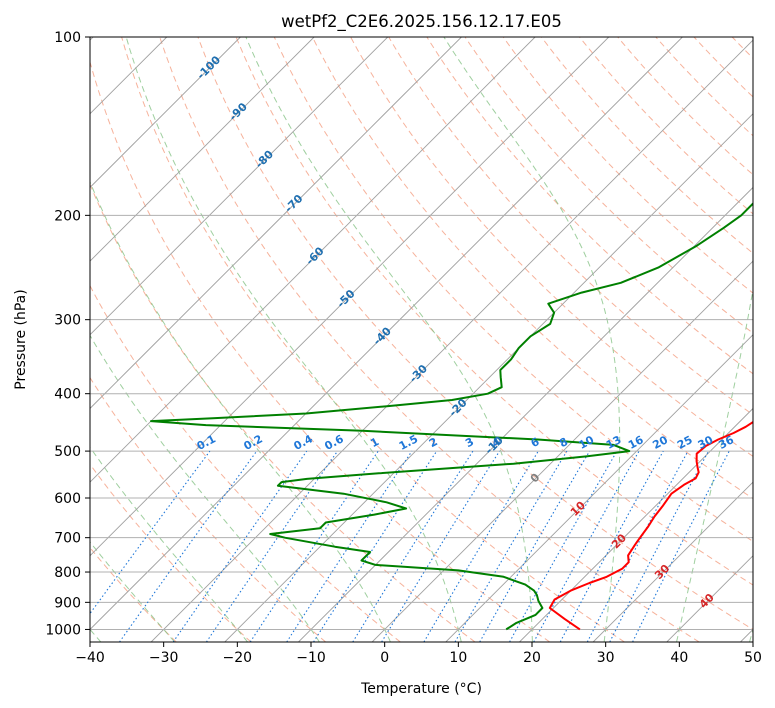  What do you see at coordinates (90, 658) in the screenshot?
I see `x-tick-label: −40` at bounding box center [90, 658].